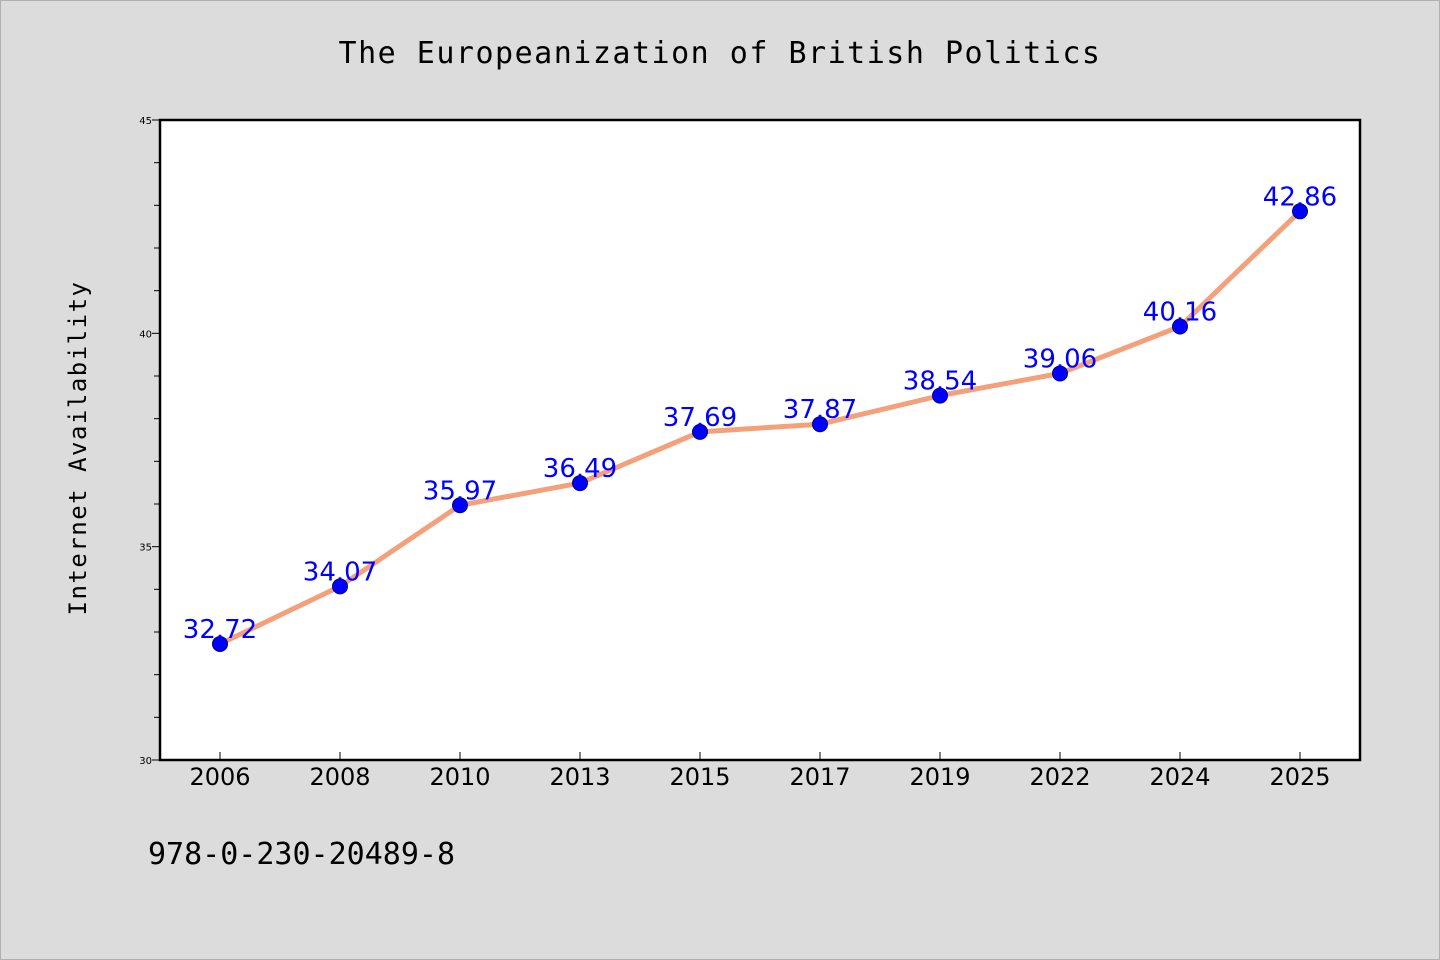 Image resolution: width=1440 pixels, height=960 pixels. I want to click on x-tick-label: 2006, so click(219, 777).